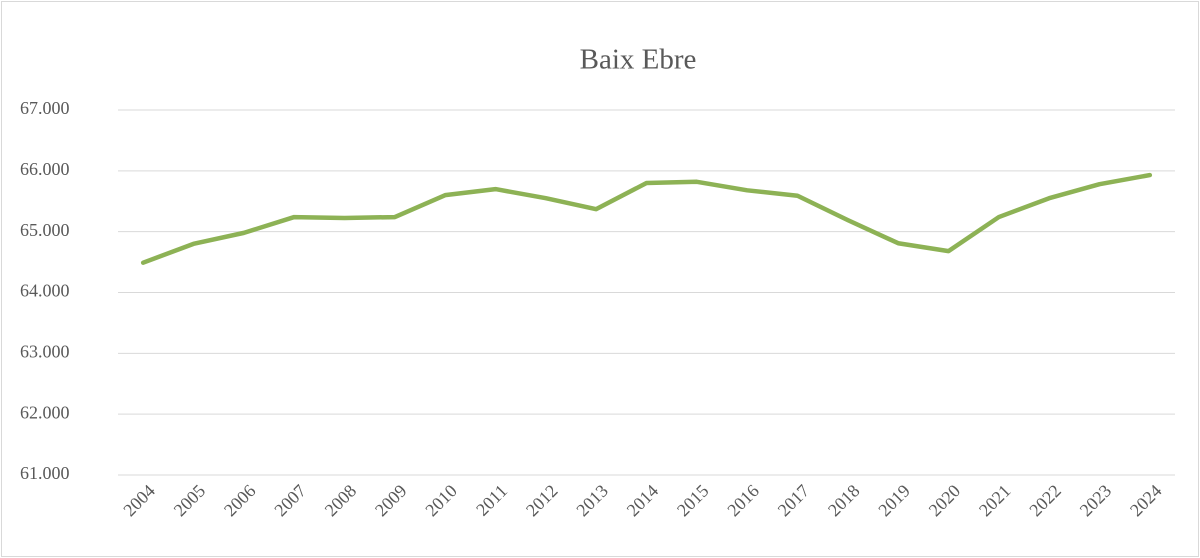  Describe the element at coordinates (45, 230) in the screenshot. I see `y-tick-label: 65.000` at that location.